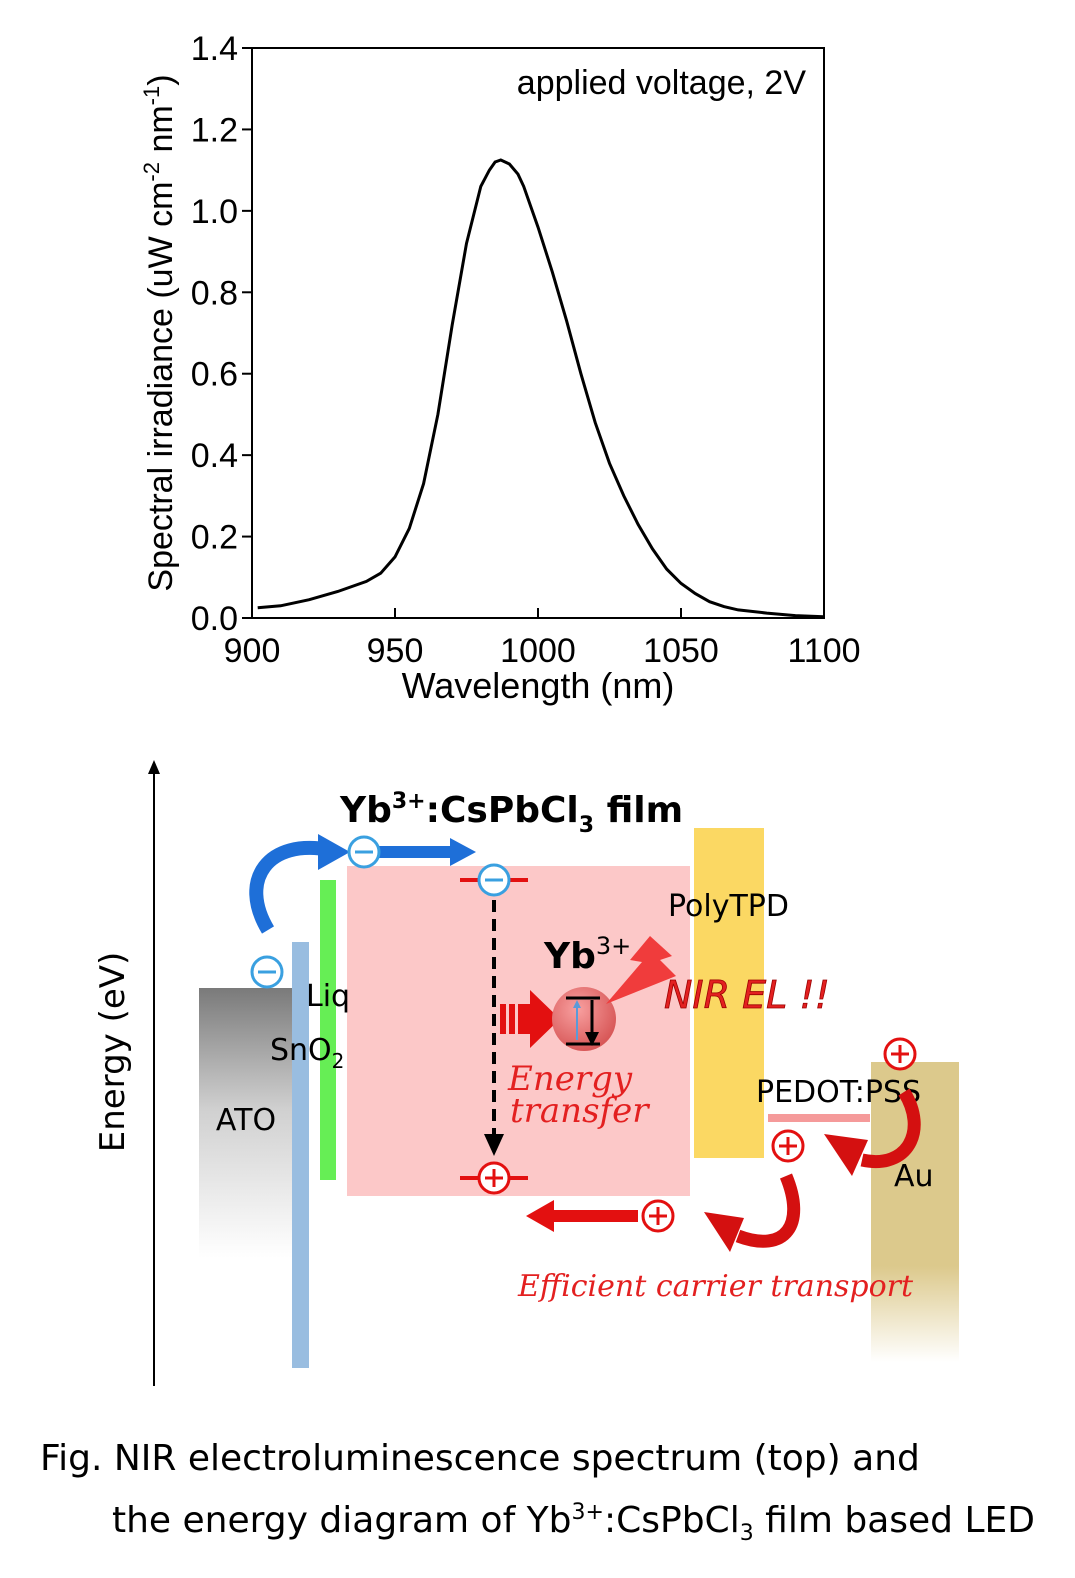 The width and height of the screenshot is (1075, 1578). What do you see at coordinates (538, 651) in the screenshot?
I see `x-tick-label: 1000` at bounding box center [538, 651].